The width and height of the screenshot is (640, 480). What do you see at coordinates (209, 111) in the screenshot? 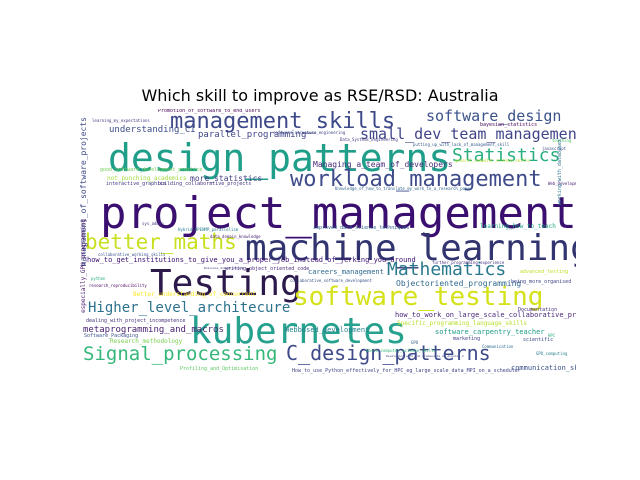
I see `cloud-word: Promotion_of_software_to_end_users` at bounding box center [209, 111].